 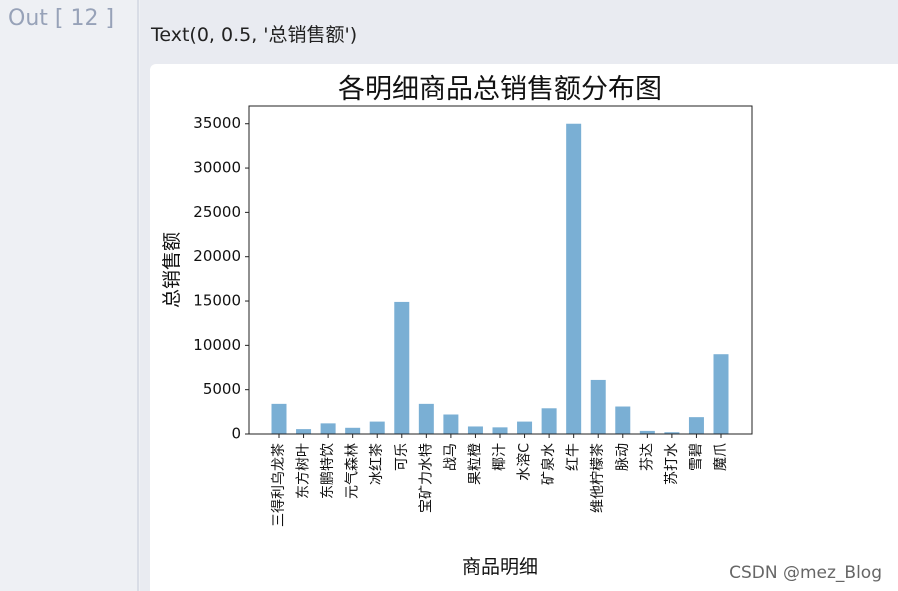 I want to click on x-tick-label: 椰汁, so click(x=500, y=457).